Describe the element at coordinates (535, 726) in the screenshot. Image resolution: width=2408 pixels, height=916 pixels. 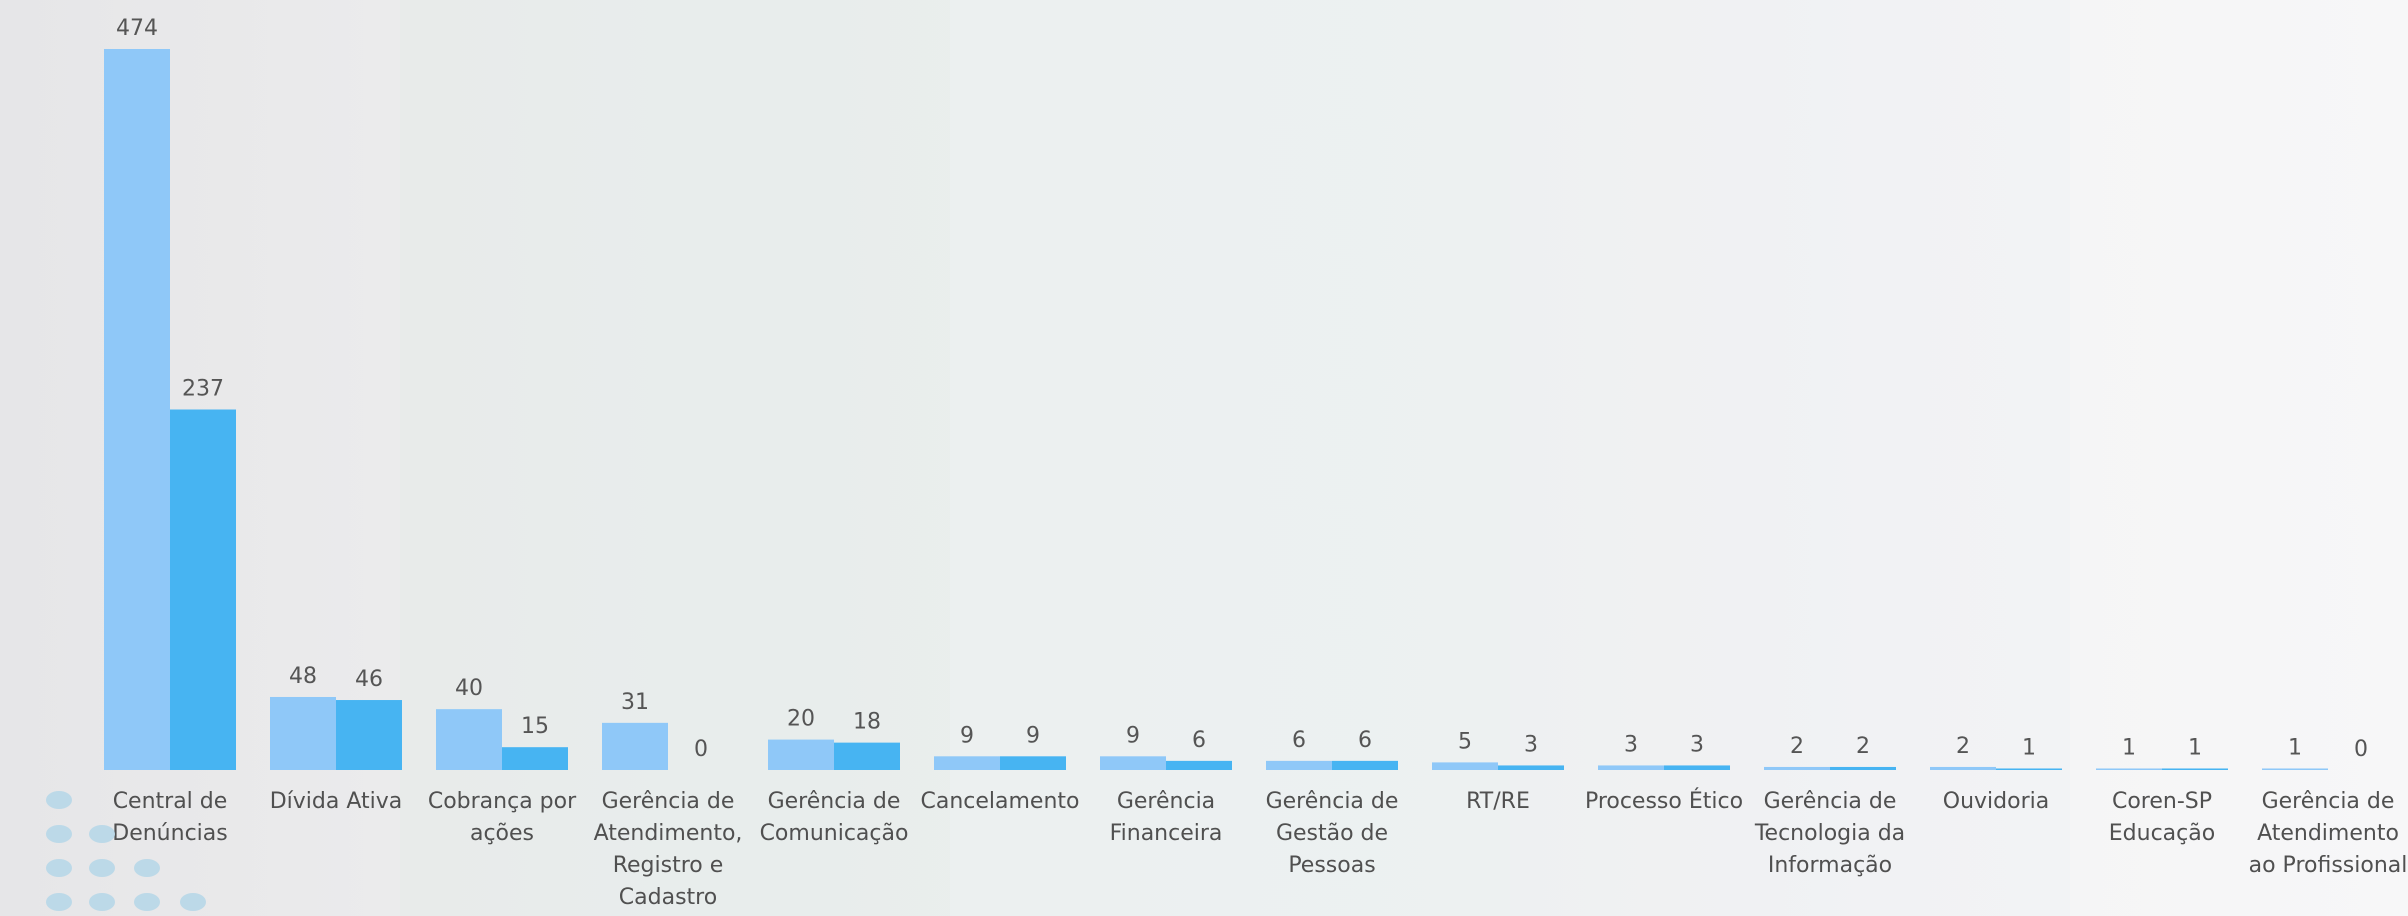
I see `data-label-s2-2: 15` at that location.